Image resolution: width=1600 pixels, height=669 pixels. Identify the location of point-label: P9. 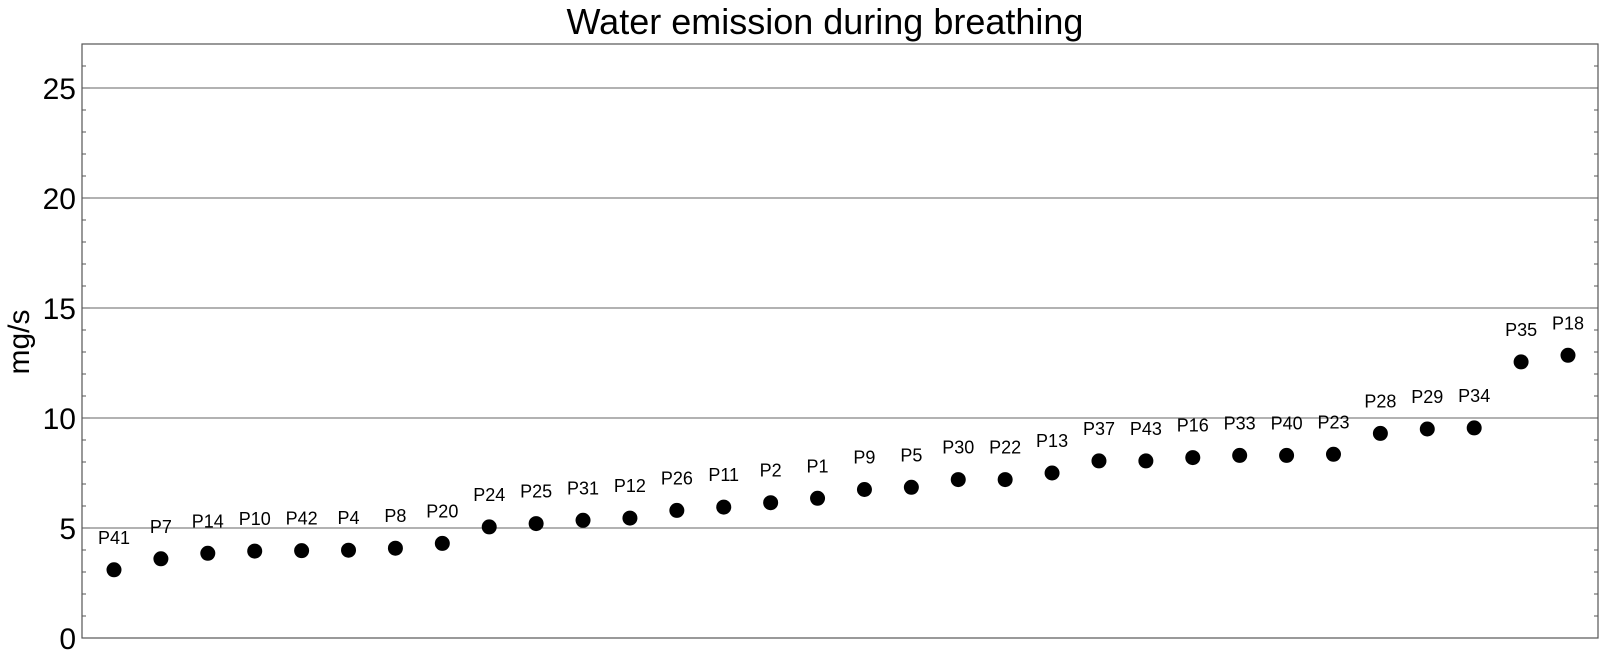
(864, 458).